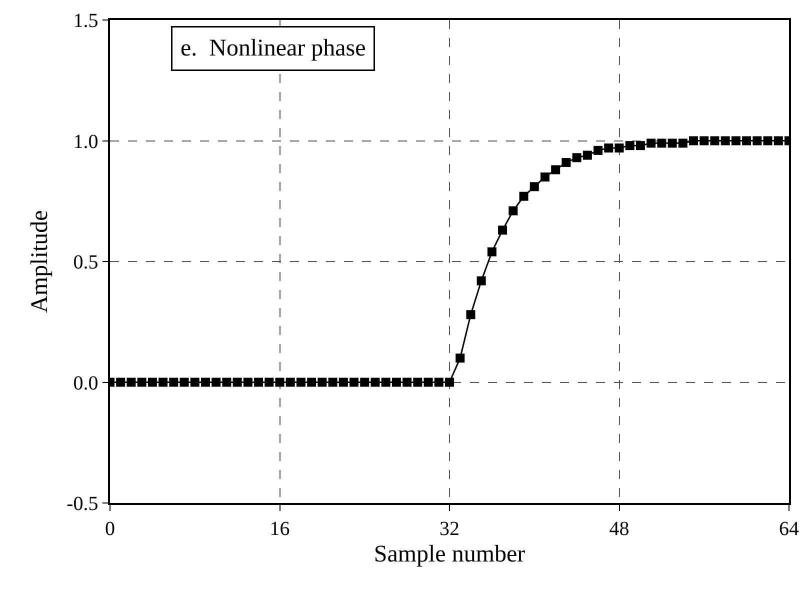 This screenshot has height=593, width=801. What do you see at coordinates (82, 504) in the screenshot?
I see `y-tick-label: -0.5` at bounding box center [82, 504].